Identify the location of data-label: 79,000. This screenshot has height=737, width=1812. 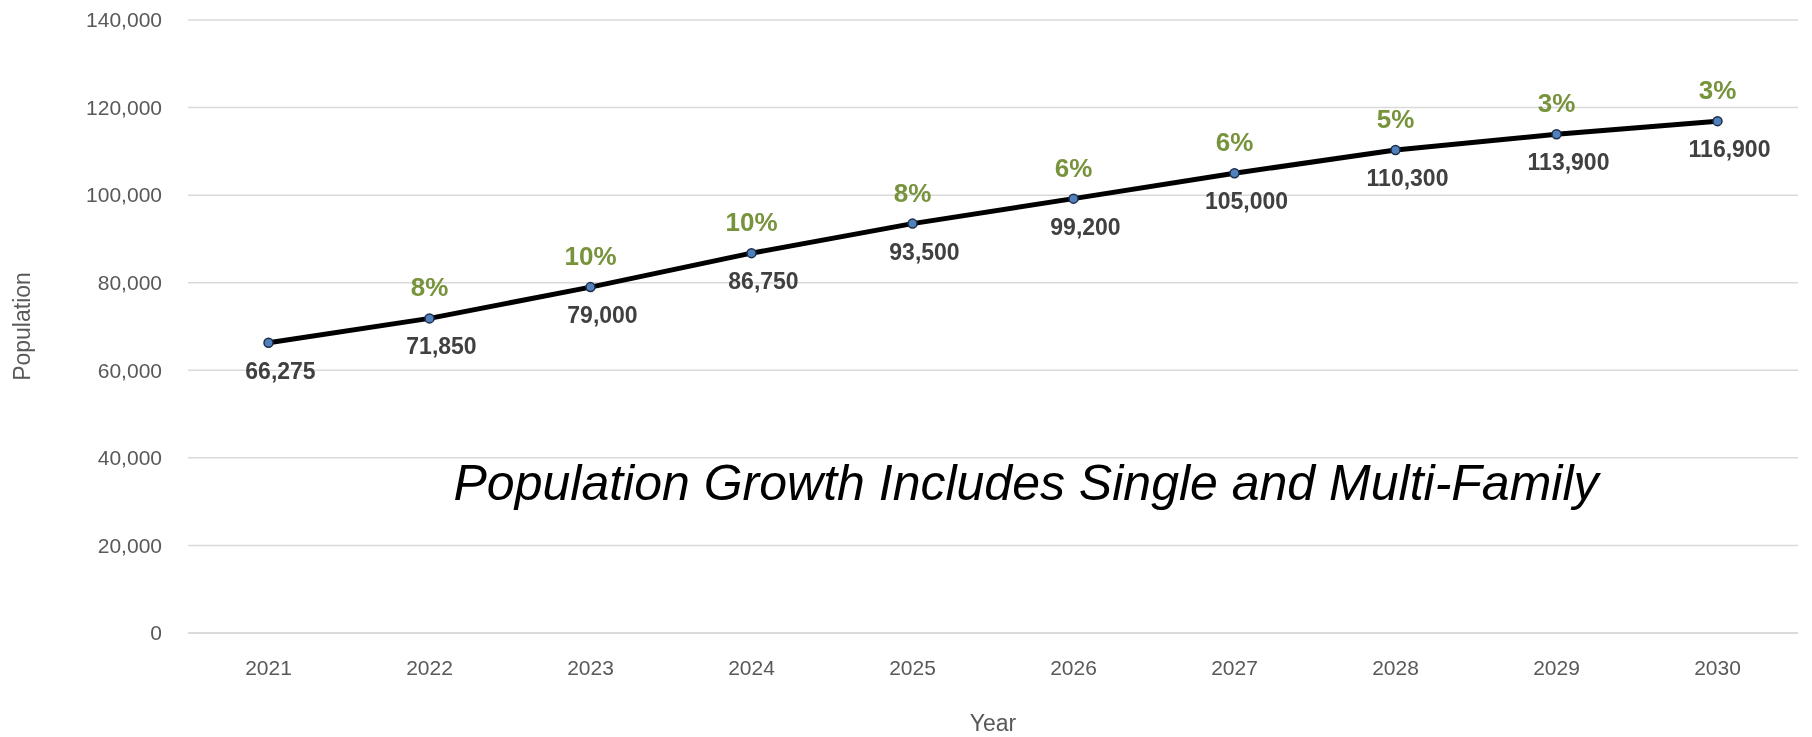
(602, 315).